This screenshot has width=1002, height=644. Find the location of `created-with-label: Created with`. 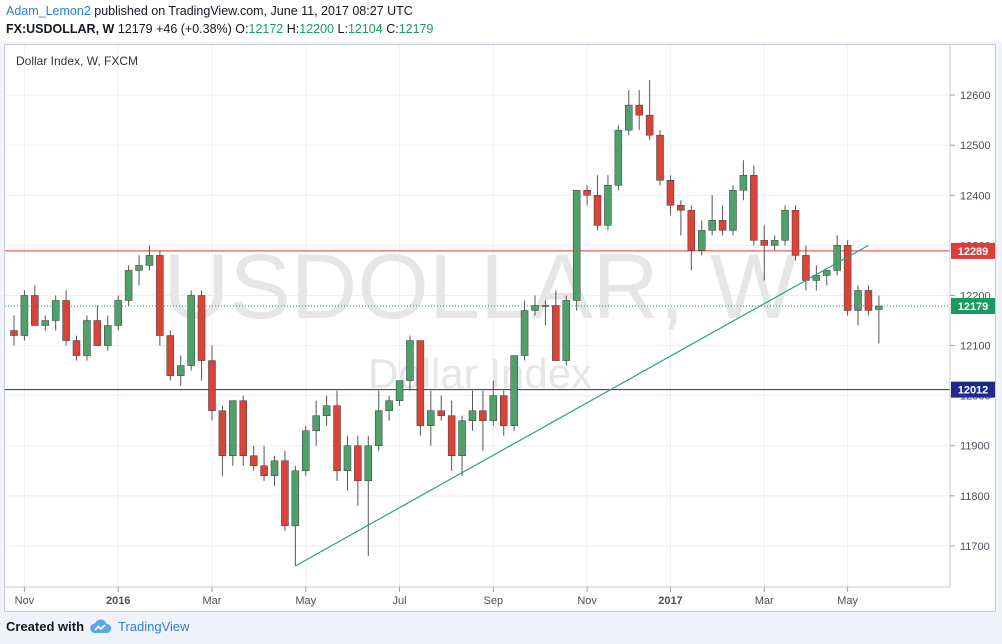

created-with-label: Created with is located at coordinates (45, 626).